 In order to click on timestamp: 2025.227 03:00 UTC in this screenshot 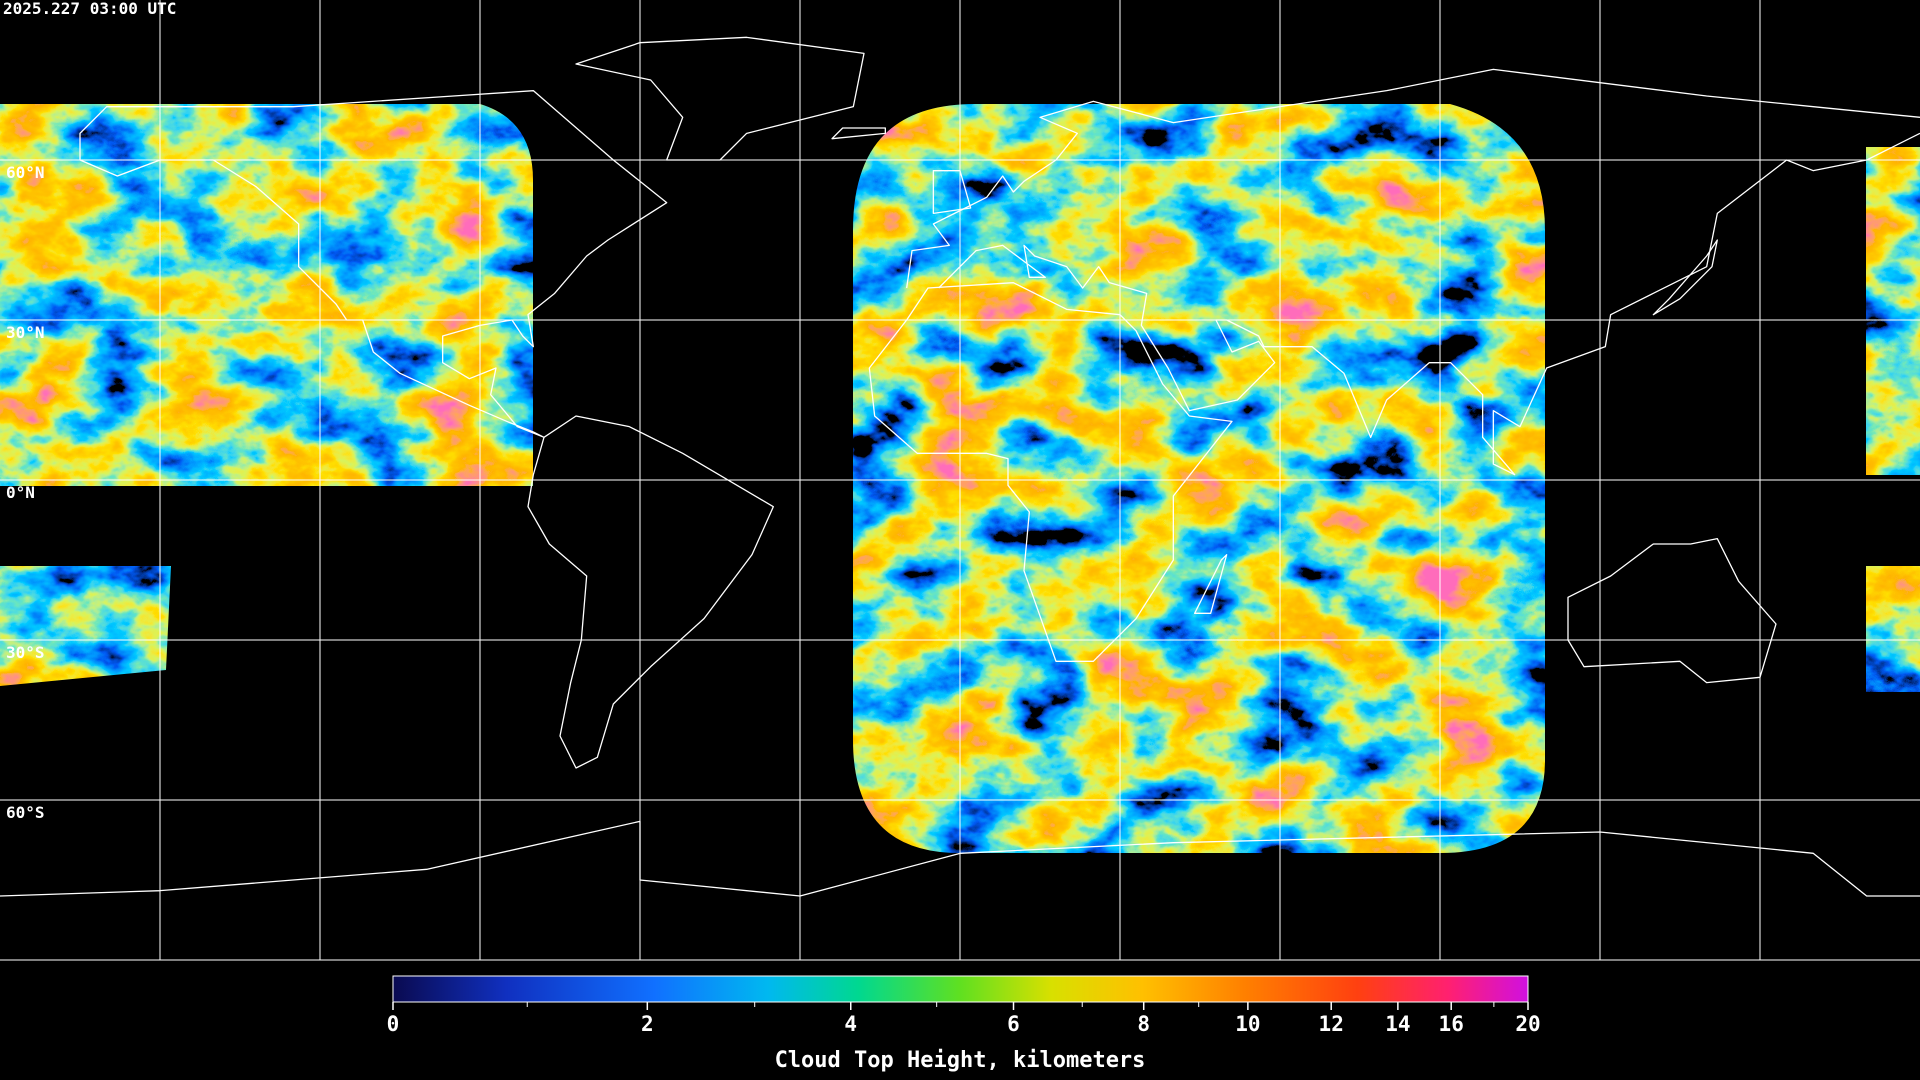, I will do `click(89, 9)`.